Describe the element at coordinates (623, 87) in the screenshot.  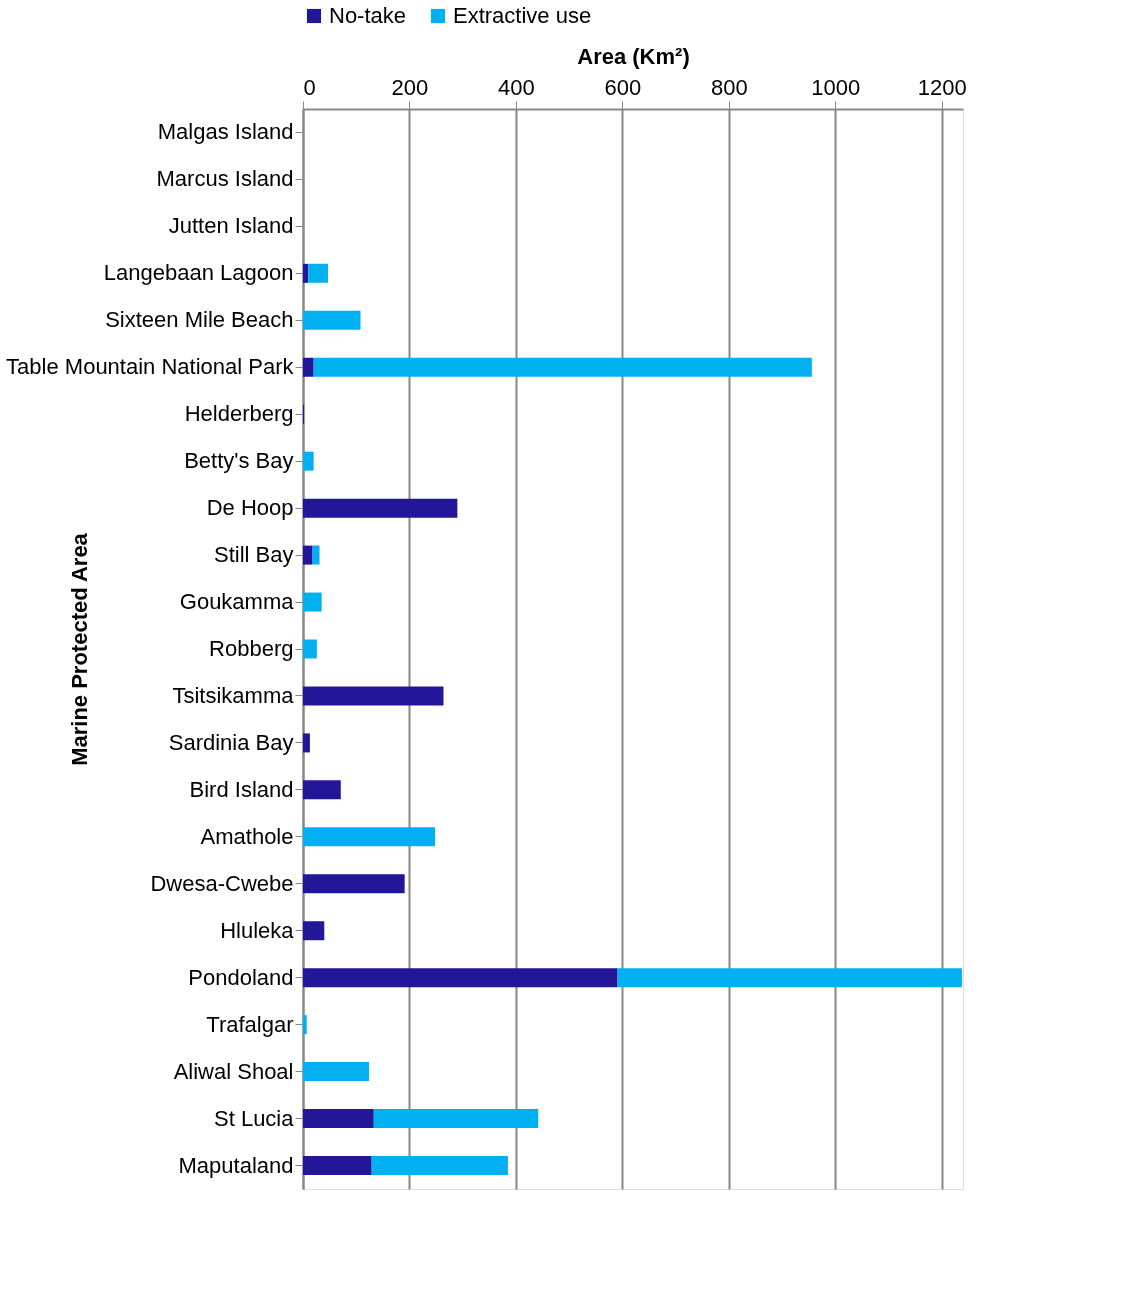
I see `x-tick-label: 600` at that location.